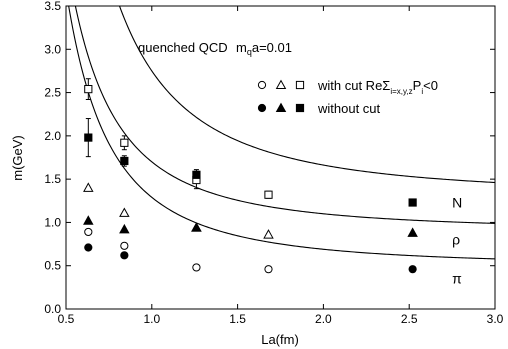 This screenshot has width=508, height=349. I want to click on y-tick-label: 1.5, so click(52, 179).